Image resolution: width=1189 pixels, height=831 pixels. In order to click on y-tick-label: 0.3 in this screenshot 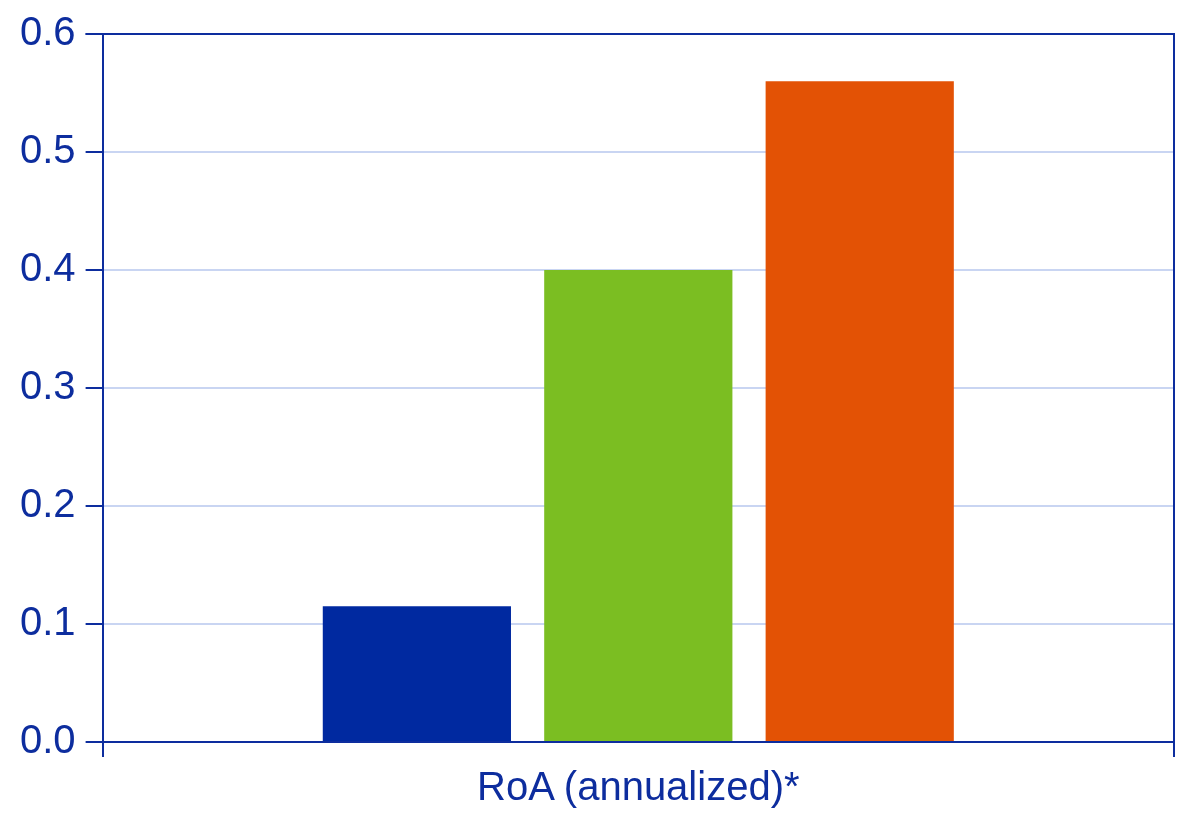, I will do `click(48, 385)`.